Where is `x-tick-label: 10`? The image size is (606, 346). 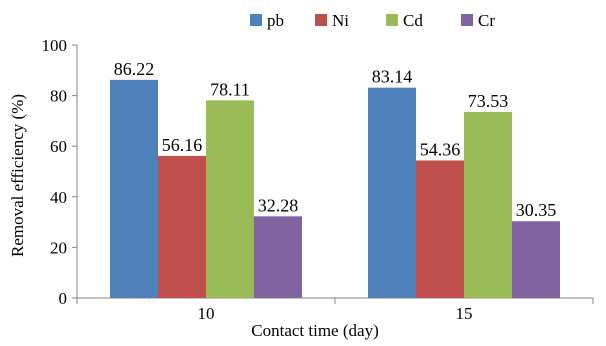
x-tick-label: 10 is located at coordinates (206, 313).